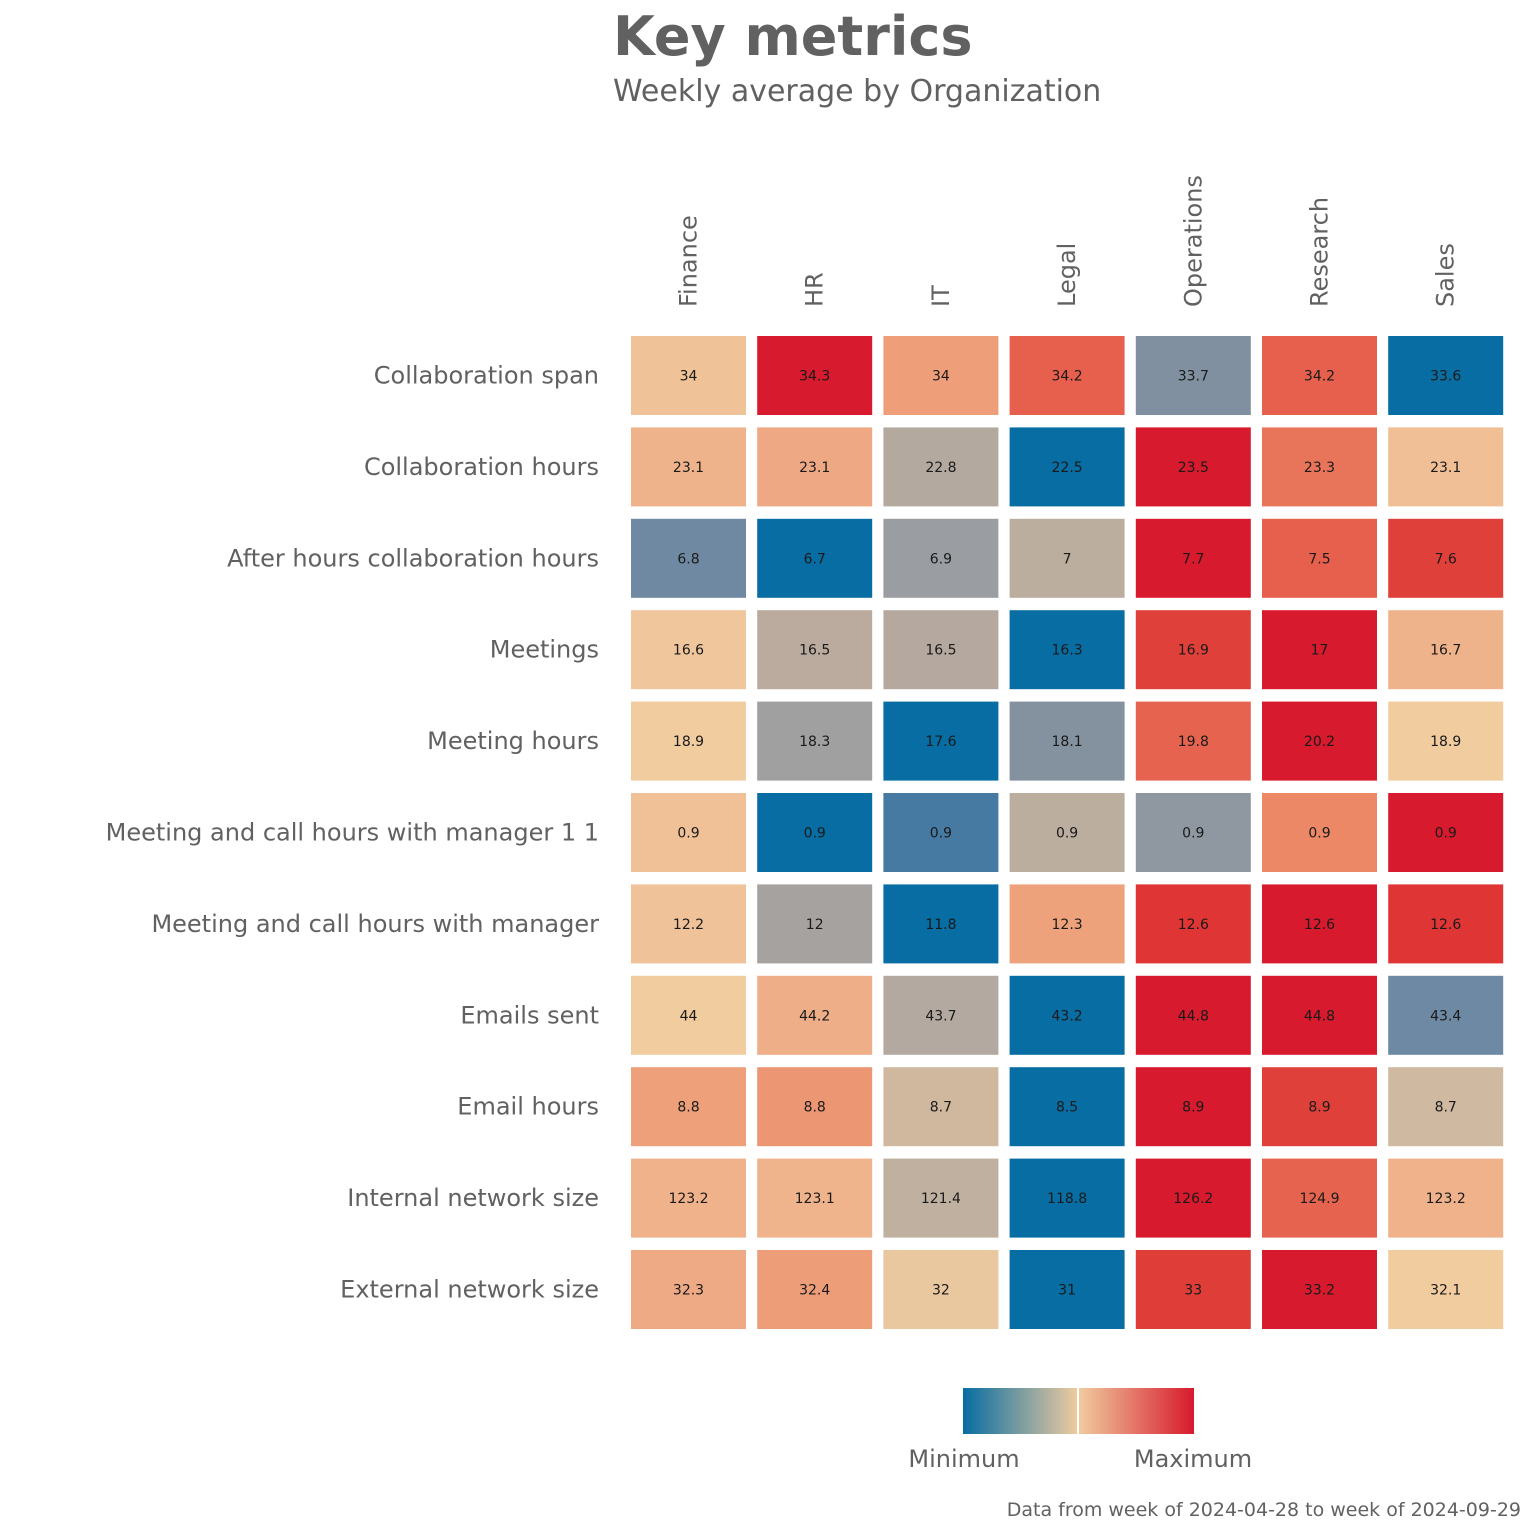 The width and height of the screenshot is (1536, 1540). What do you see at coordinates (941, 377) in the screenshot?
I see `cell-value-label: 34` at bounding box center [941, 377].